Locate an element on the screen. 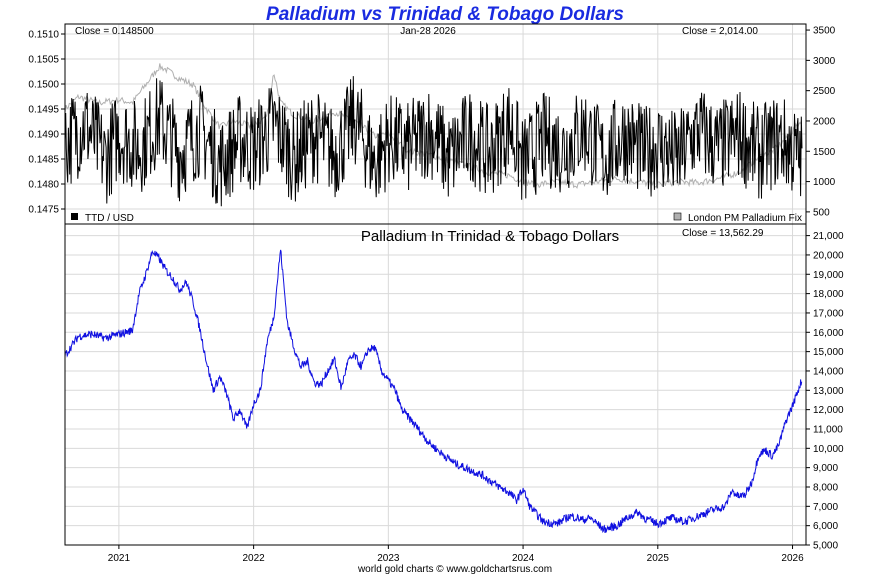  tick-label: 2022 is located at coordinates (253, 558).